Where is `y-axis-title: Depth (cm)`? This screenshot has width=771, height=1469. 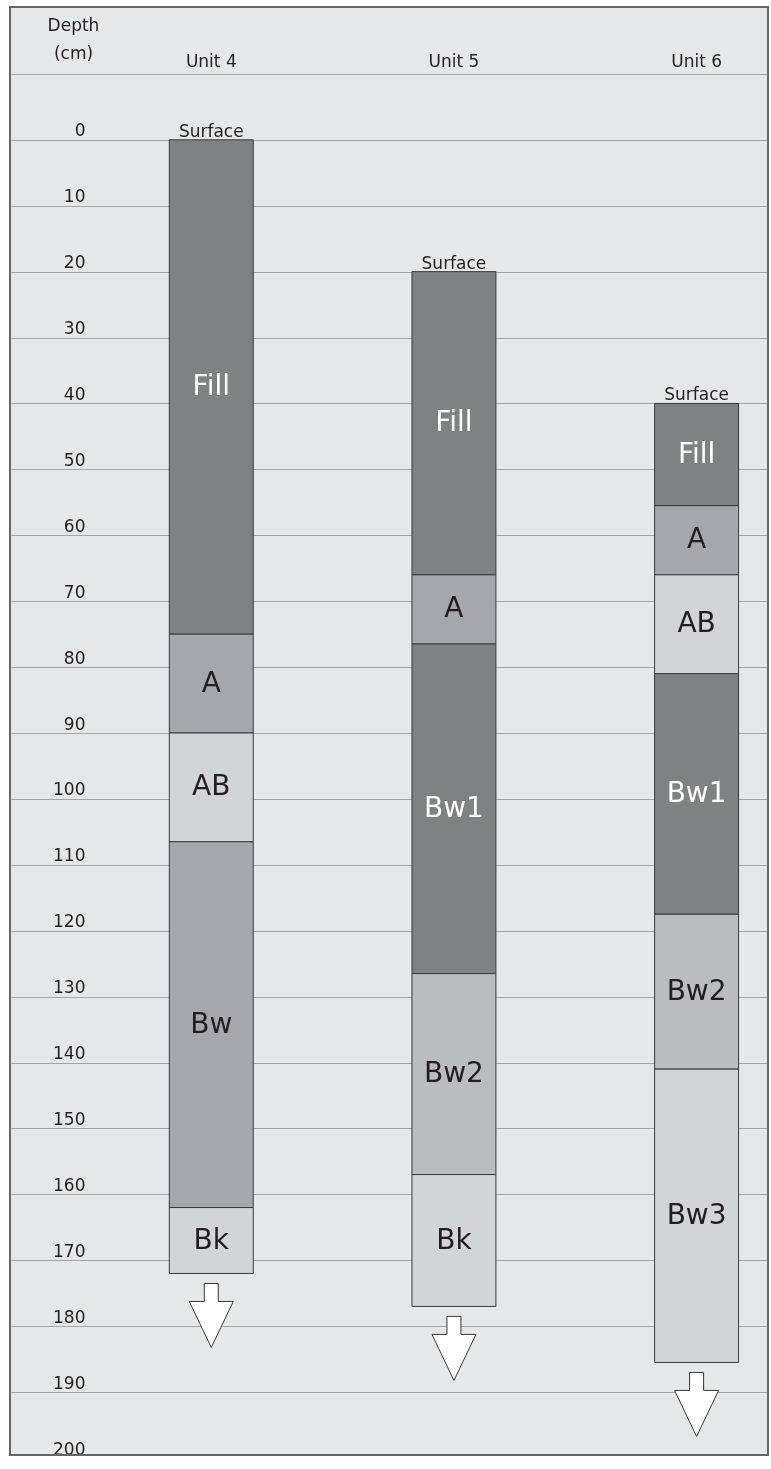 y-axis-title: Depth (cm) is located at coordinates (73, 38).